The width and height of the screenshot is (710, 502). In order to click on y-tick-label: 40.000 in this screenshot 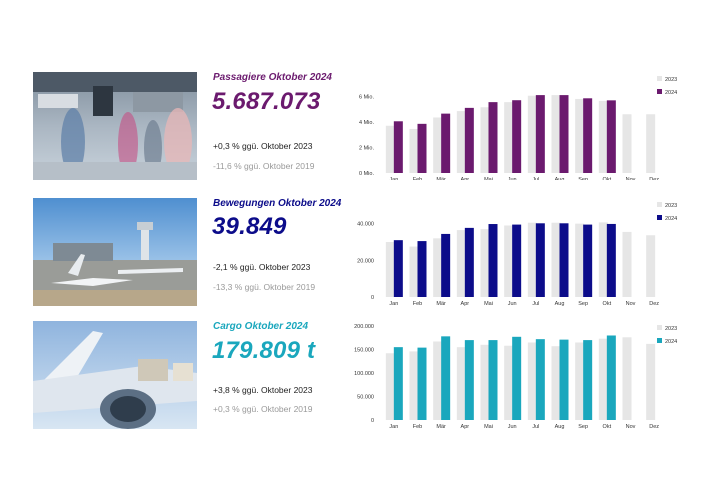, I will do `click(365, 225)`.